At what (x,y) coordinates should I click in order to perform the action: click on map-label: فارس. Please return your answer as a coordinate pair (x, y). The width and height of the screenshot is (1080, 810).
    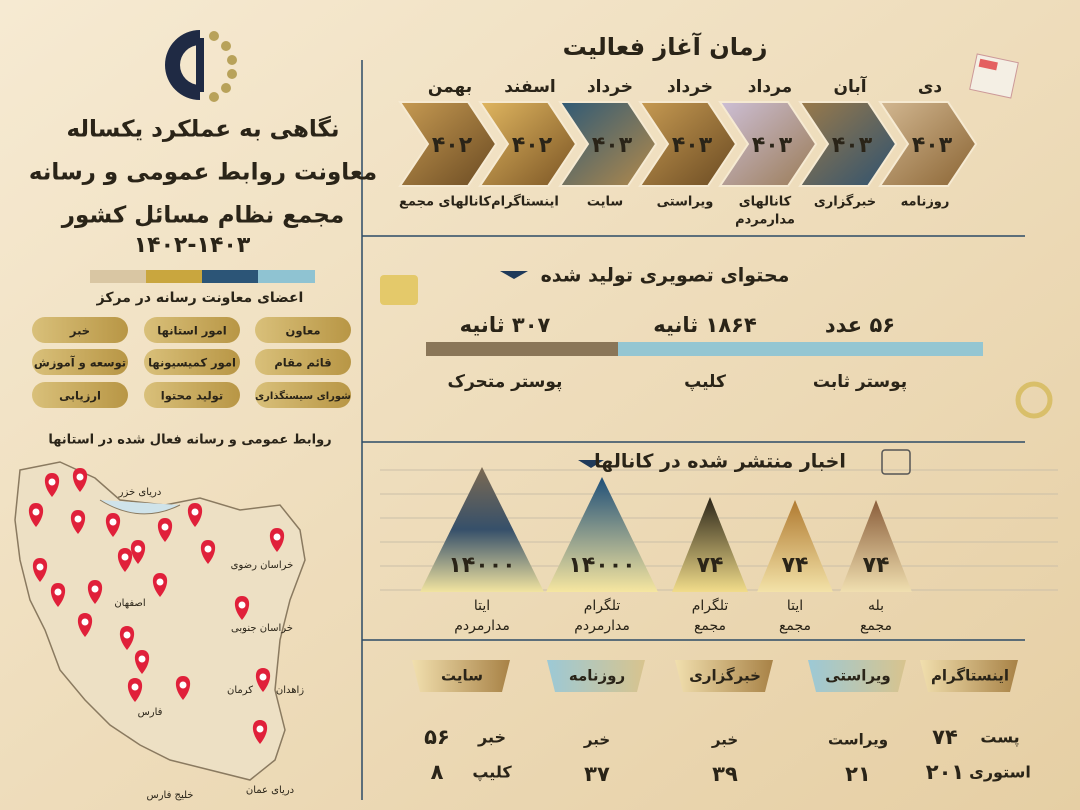
    Looking at the image, I should click on (150, 712).